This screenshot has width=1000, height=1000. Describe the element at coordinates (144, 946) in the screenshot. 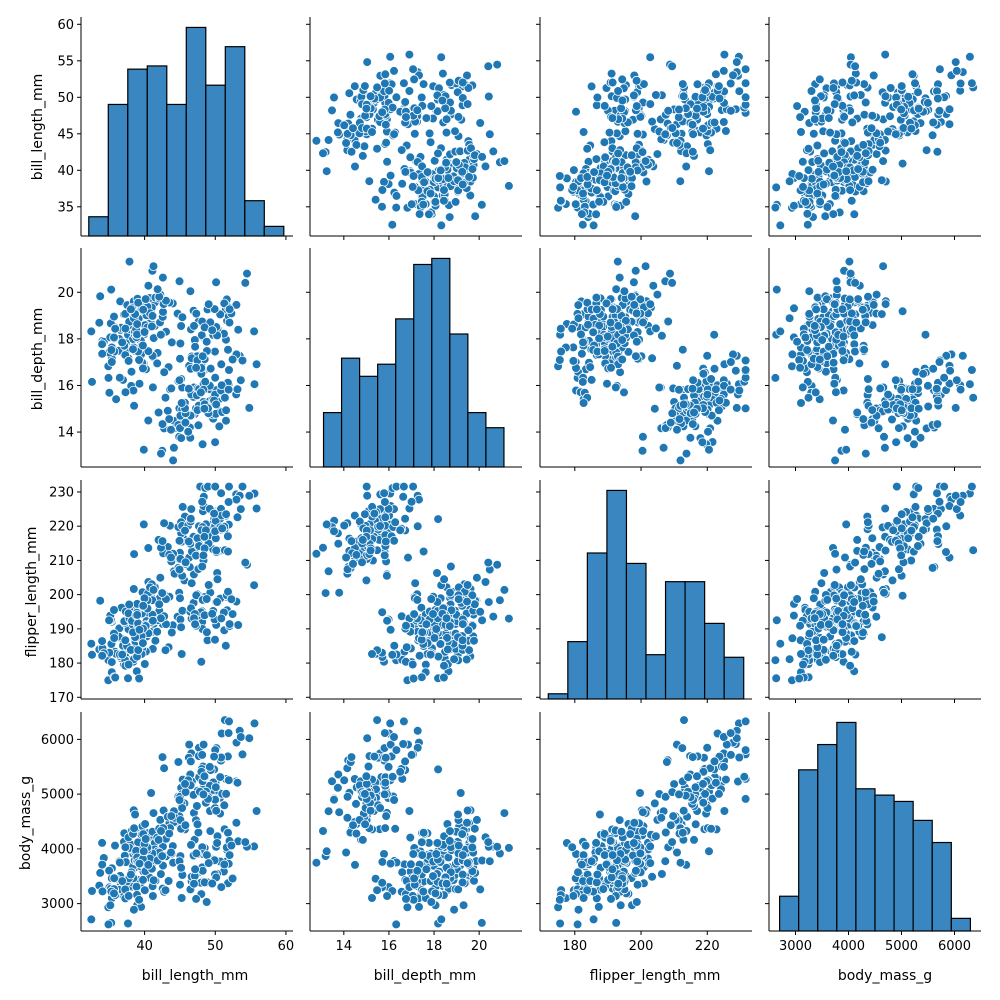

I see `x-tick-label: 40` at that location.